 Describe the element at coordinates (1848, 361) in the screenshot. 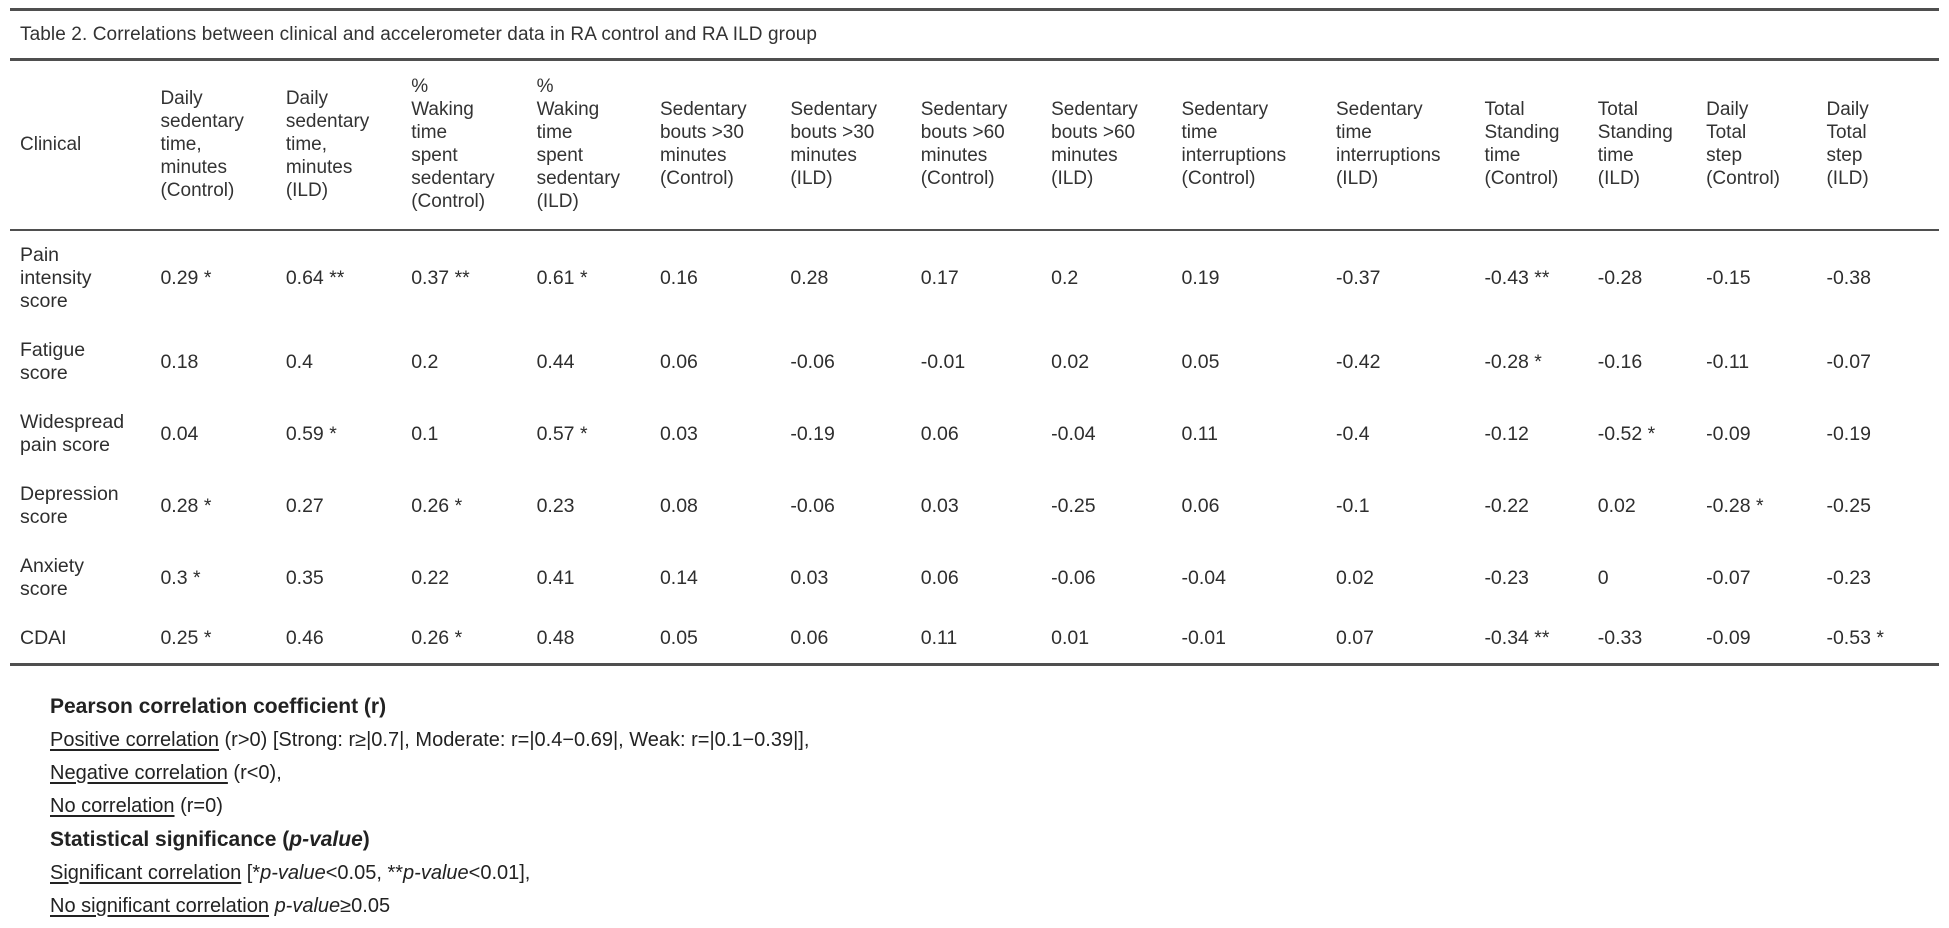

I see `correlation-value-cell: -0.07` at that location.